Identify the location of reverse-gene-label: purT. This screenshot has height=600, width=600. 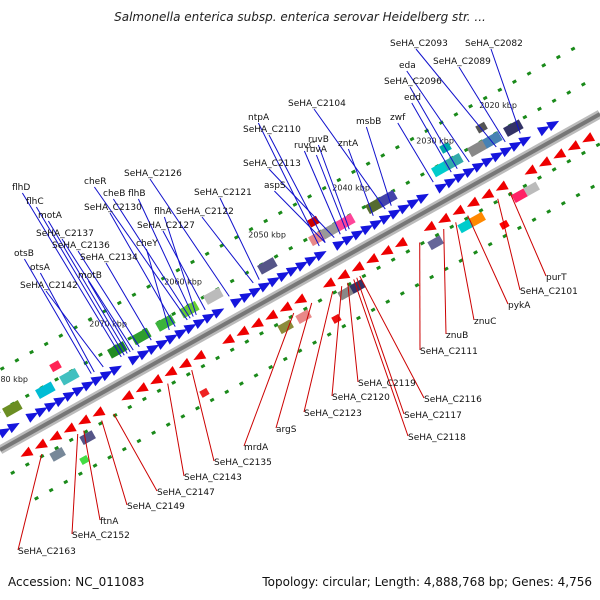
(556, 278).